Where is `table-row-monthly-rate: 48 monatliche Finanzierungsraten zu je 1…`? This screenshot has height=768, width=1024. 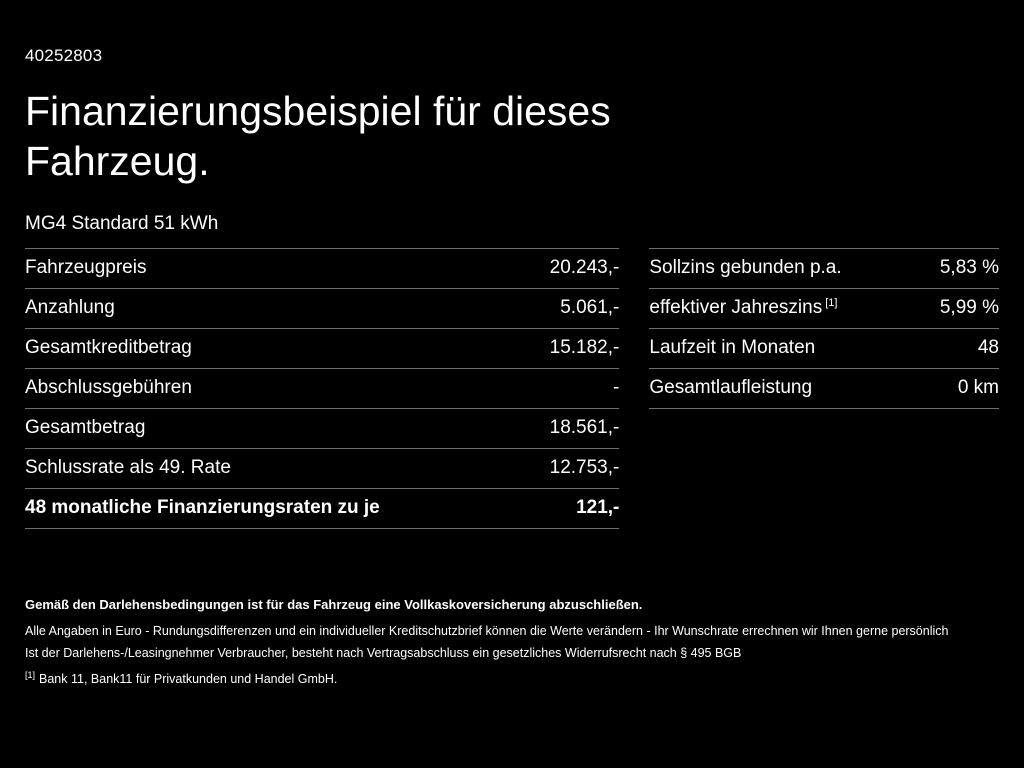
table-row-monthly-rate: 48 monatliche Finanzierungsraten zu je 1… is located at coordinates (322, 508).